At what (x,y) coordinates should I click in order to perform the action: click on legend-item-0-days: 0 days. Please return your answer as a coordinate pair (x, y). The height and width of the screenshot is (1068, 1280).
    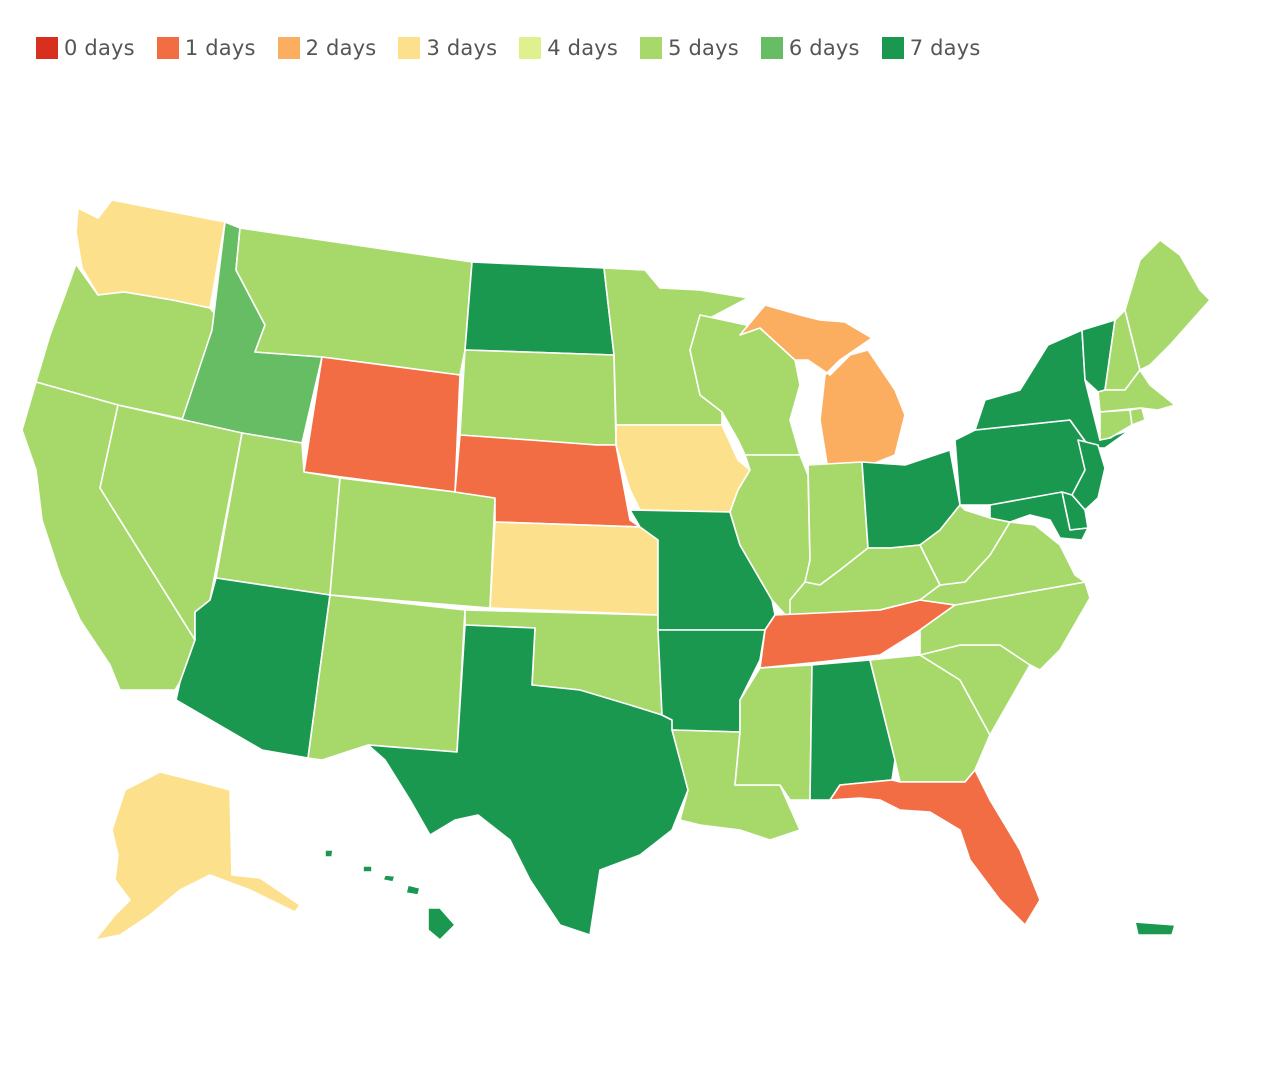
    Looking at the image, I should click on (85, 48).